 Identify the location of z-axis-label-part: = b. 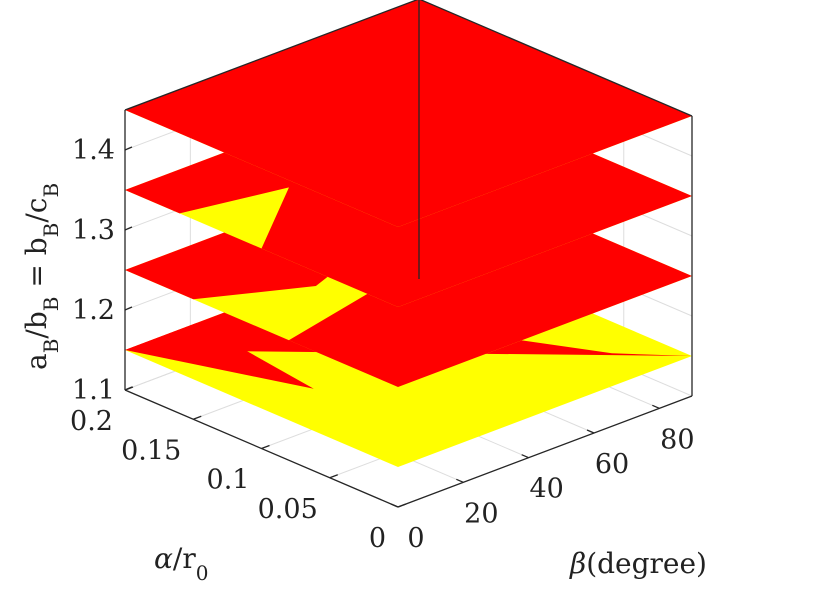
(36, 266).